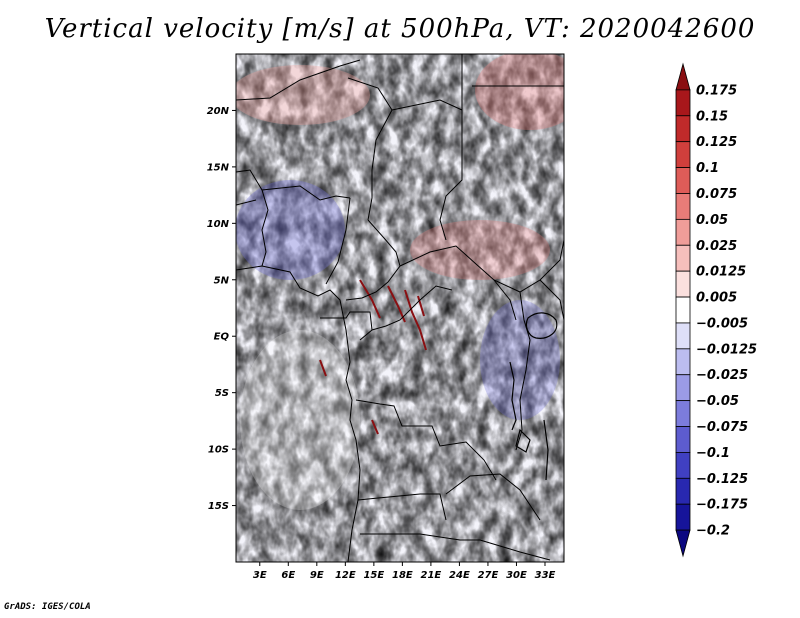  What do you see at coordinates (222, 337) in the screenshot?
I see `lat-tick-label: EQ` at bounding box center [222, 337].